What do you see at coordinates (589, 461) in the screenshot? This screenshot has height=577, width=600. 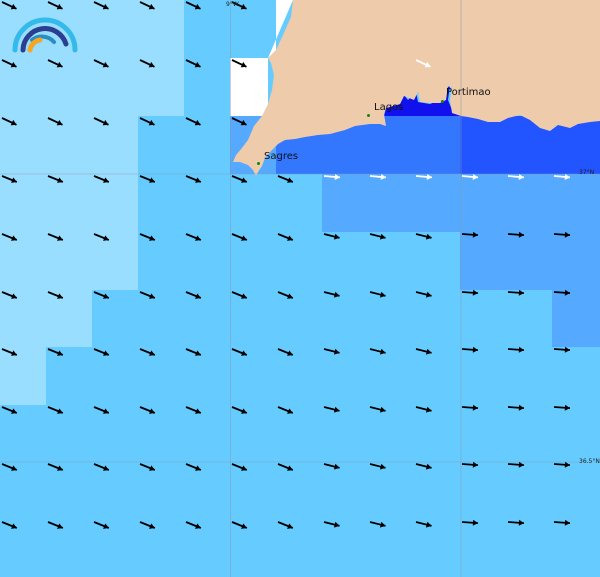 I see `lat-label-36-5n: 36.5°N` at bounding box center [589, 461].